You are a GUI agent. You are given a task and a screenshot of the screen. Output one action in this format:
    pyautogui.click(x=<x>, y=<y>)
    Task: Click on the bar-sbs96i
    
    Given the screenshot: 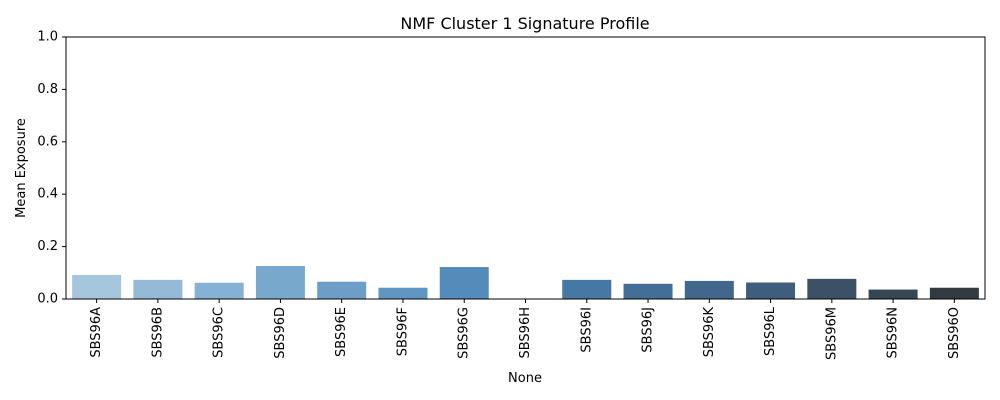 What is the action you would take?
    pyautogui.click(x=587, y=289)
    